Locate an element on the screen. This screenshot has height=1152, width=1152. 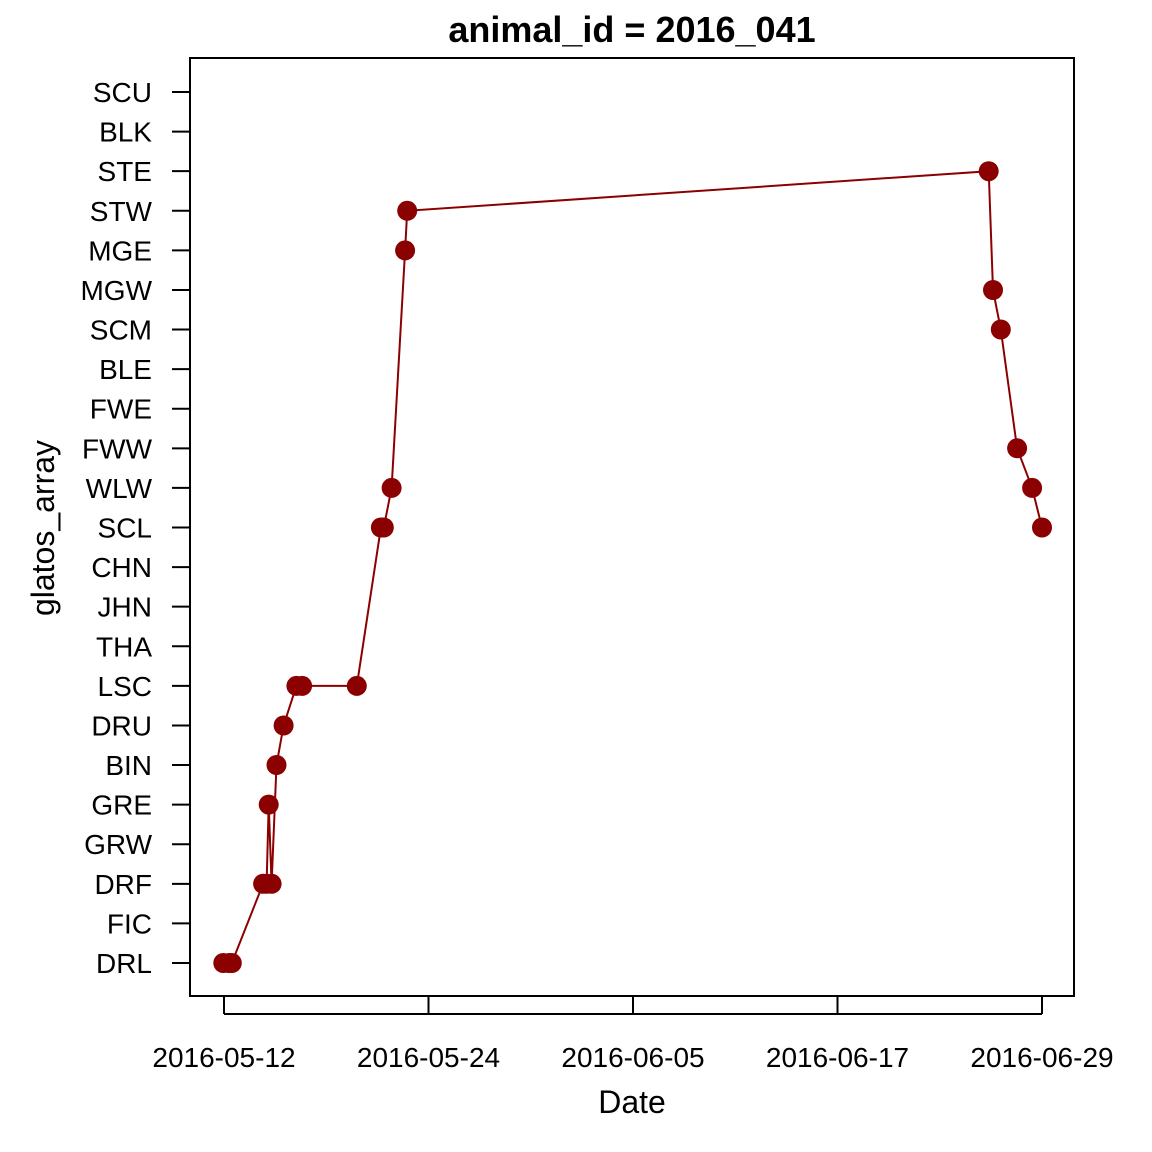
y-tick-label: STE is located at coordinates (125, 171).